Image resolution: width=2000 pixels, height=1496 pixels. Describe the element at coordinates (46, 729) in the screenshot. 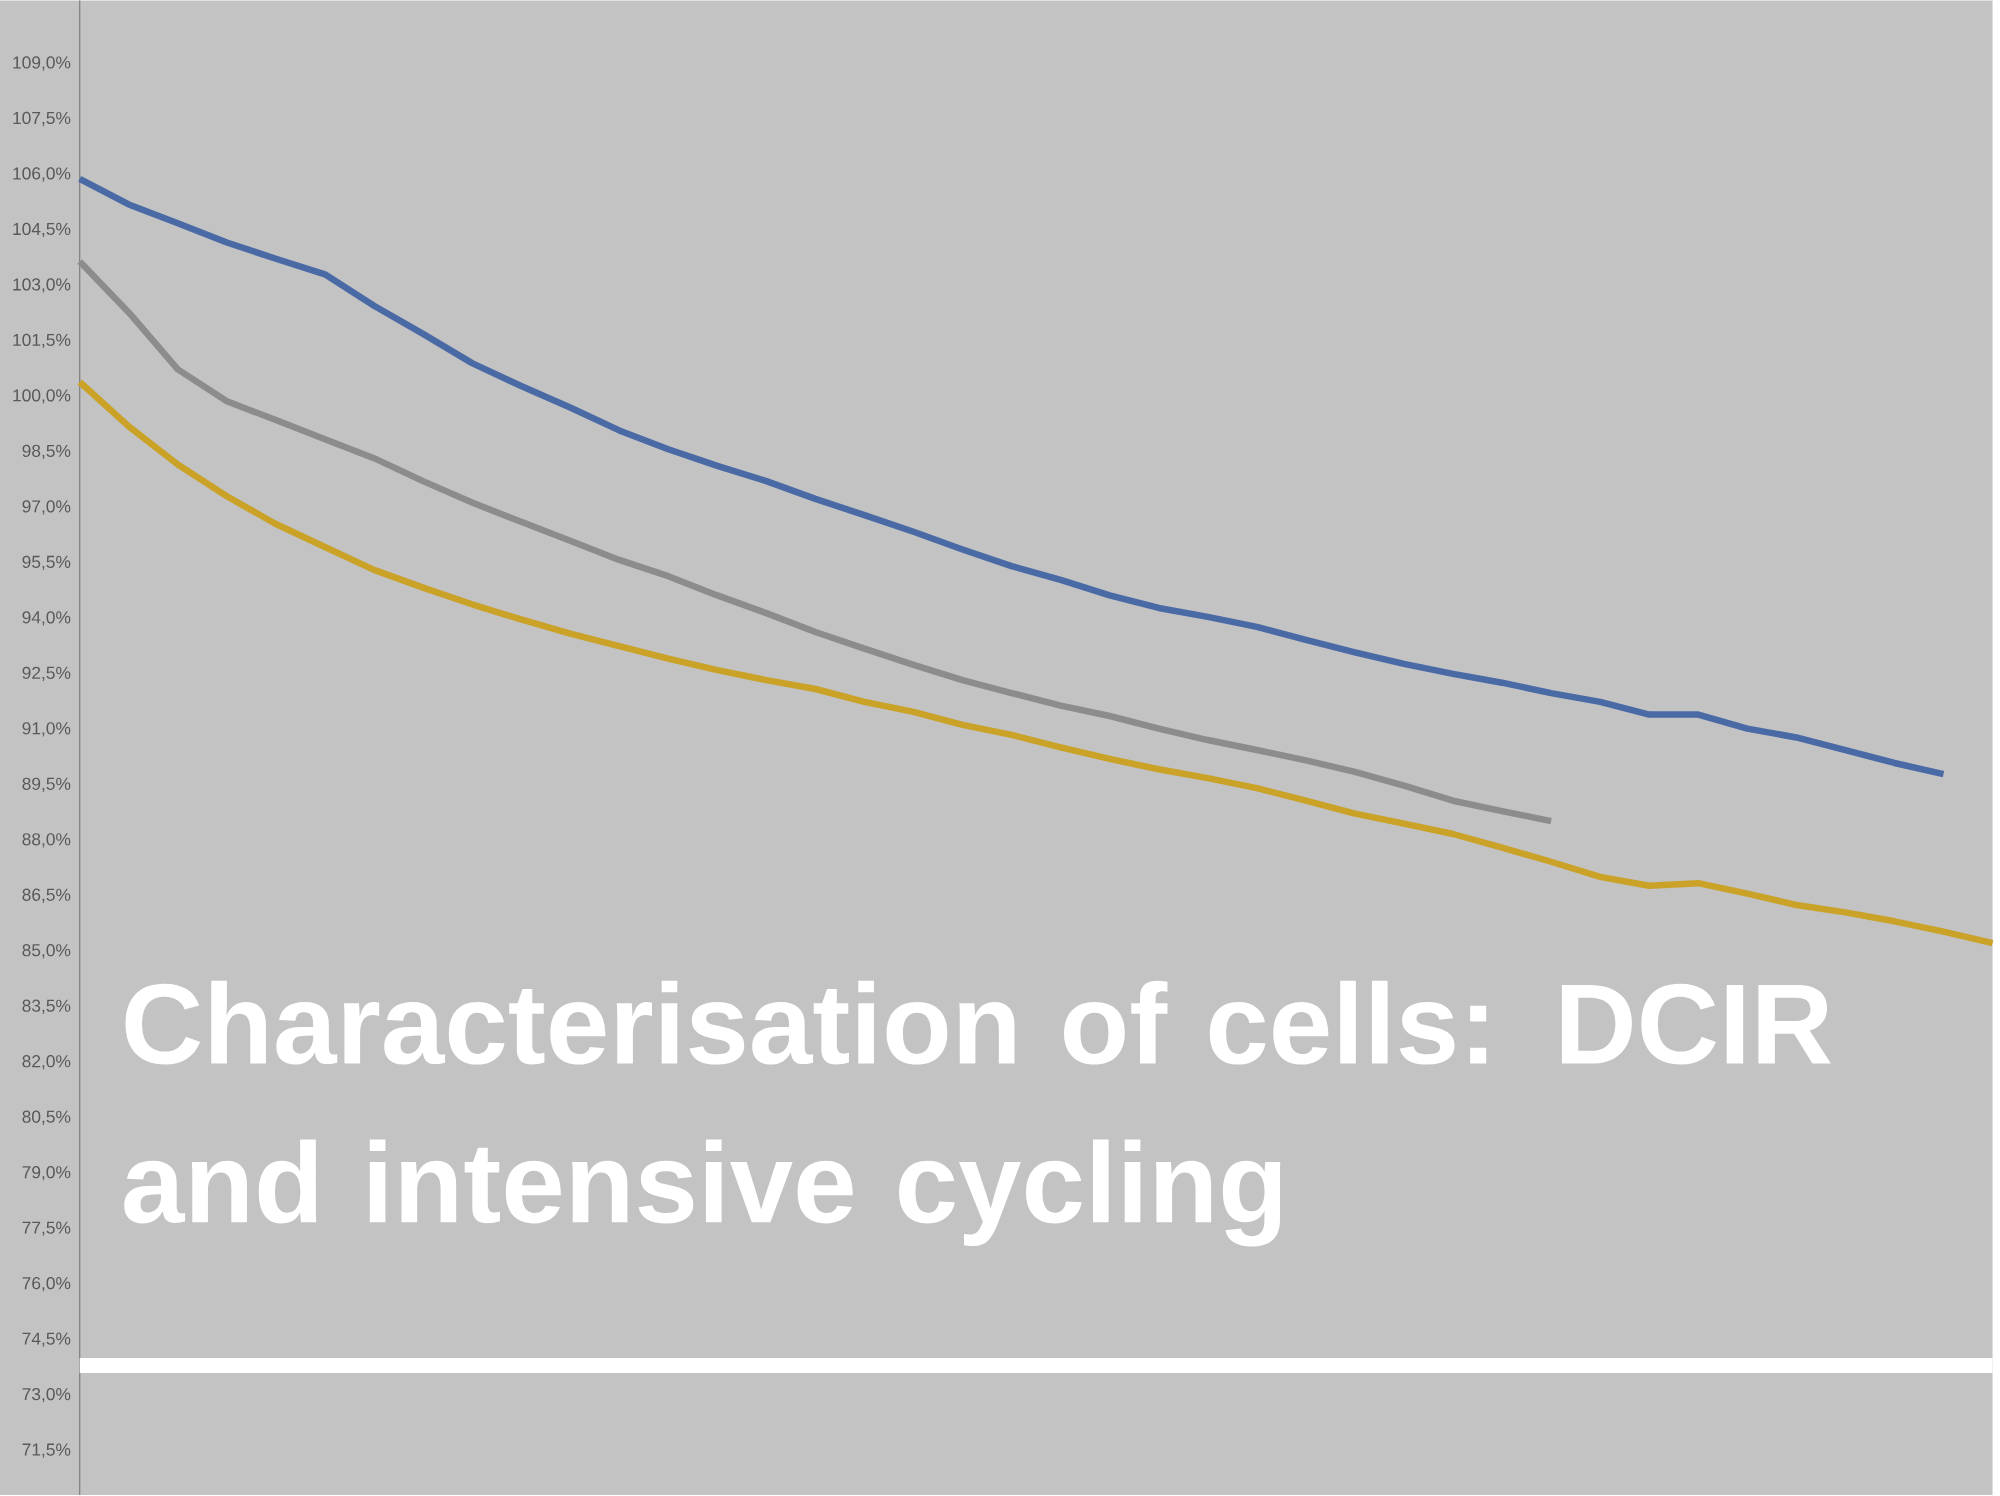

I see `y-tick-label: 91,0%` at that location.